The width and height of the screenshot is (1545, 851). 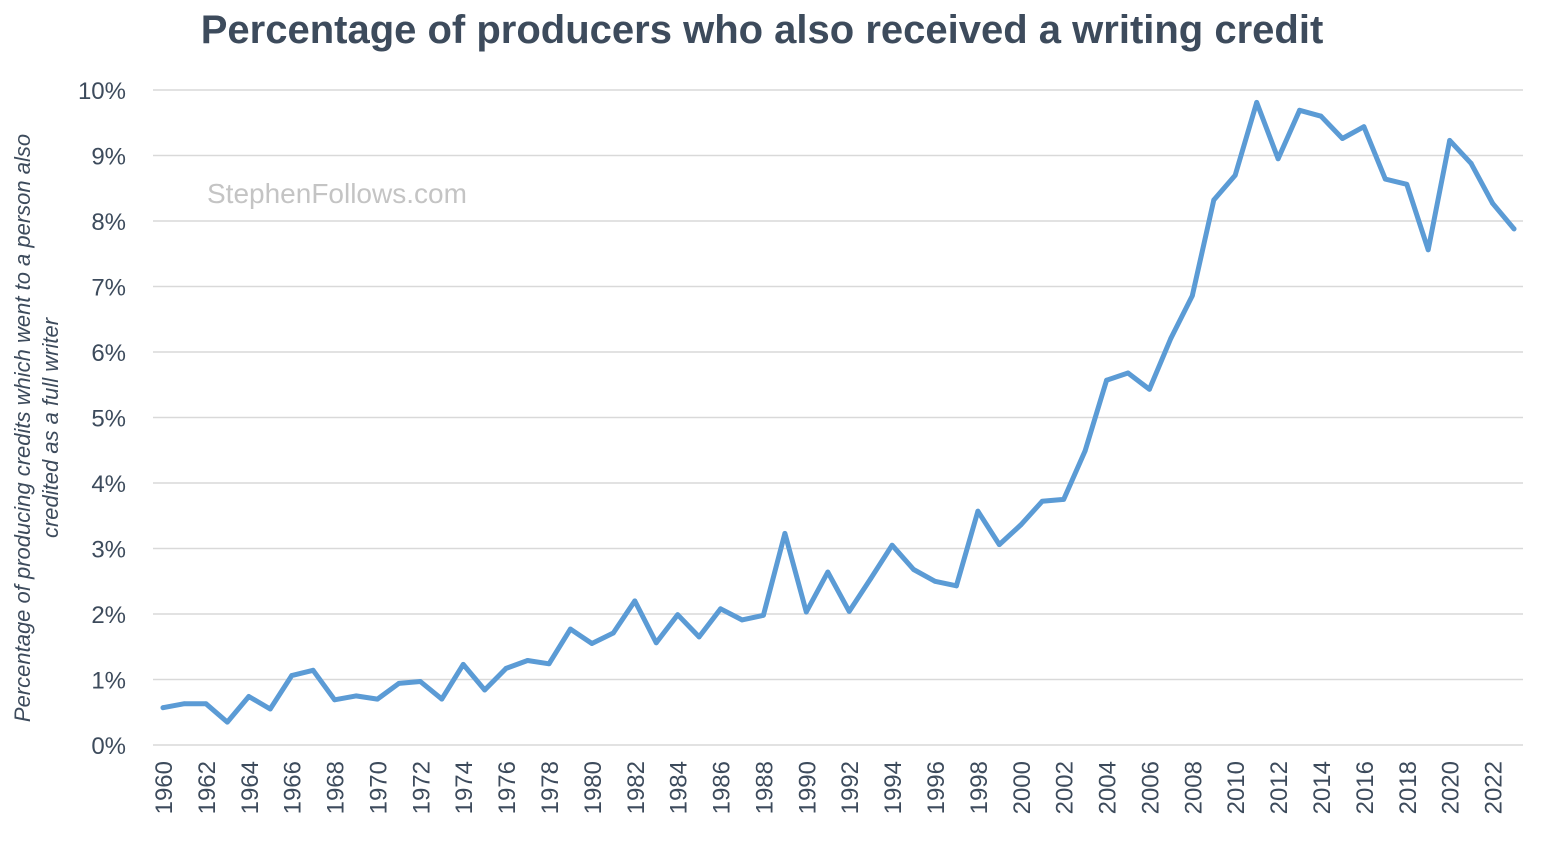 I want to click on x-tick-label: 2018, so click(x=1408, y=787).